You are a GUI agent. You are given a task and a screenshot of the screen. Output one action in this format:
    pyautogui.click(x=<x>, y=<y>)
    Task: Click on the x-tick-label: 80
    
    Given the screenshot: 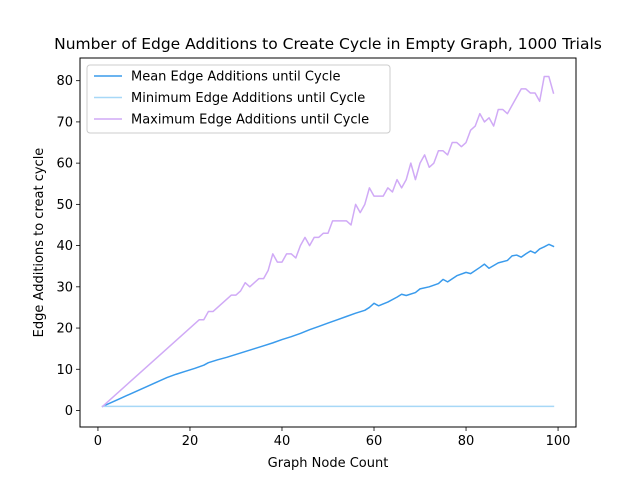 What is the action you would take?
    pyautogui.click(x=466, y=441)
    